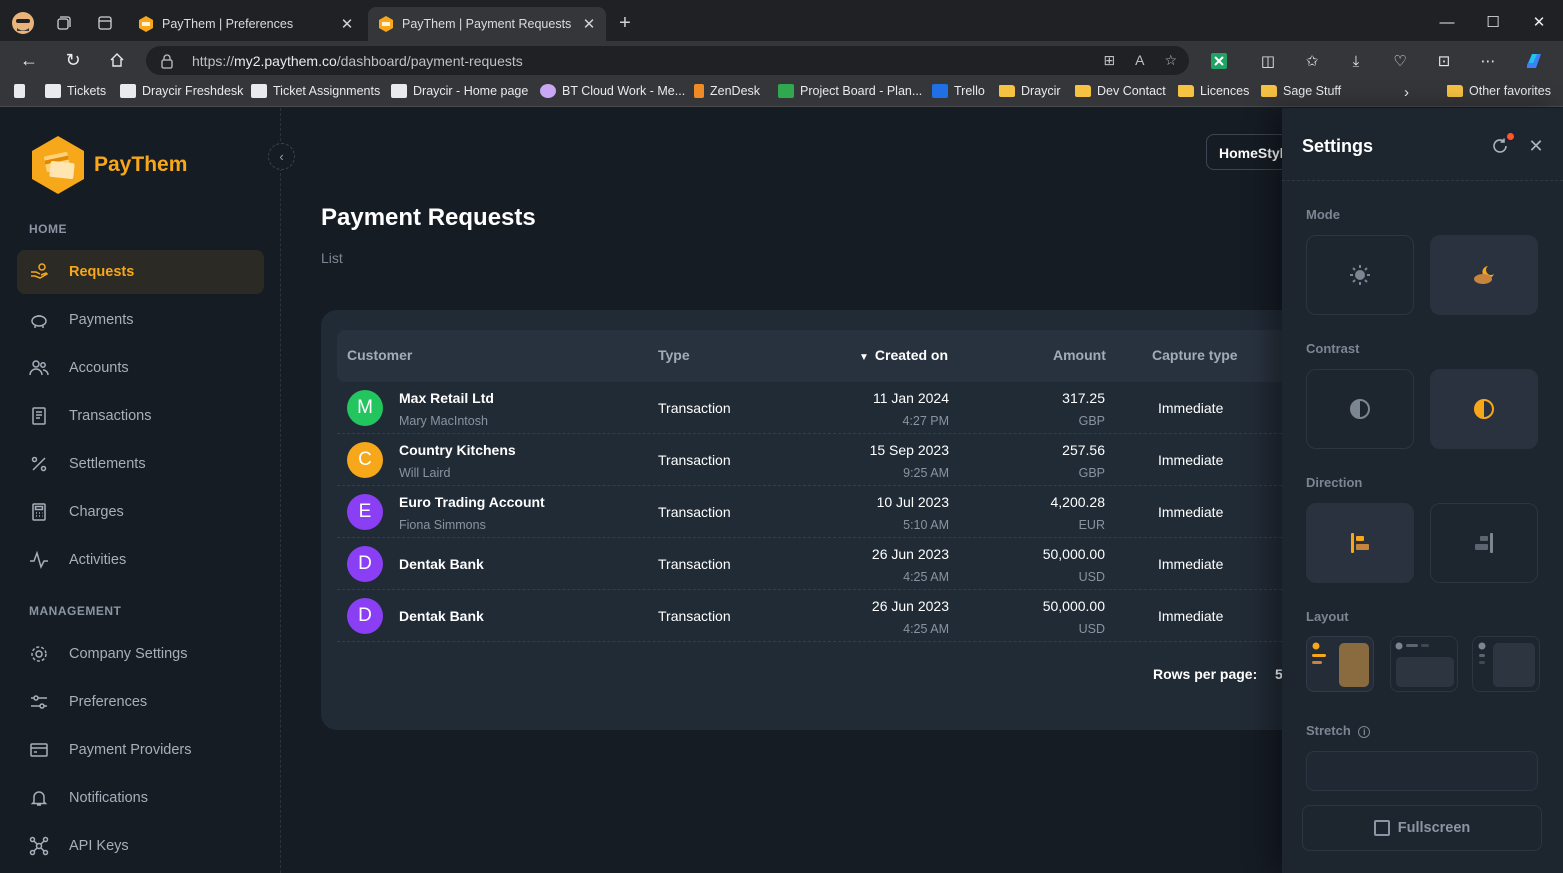  I want to click on gear-icon, so click(39, 654).